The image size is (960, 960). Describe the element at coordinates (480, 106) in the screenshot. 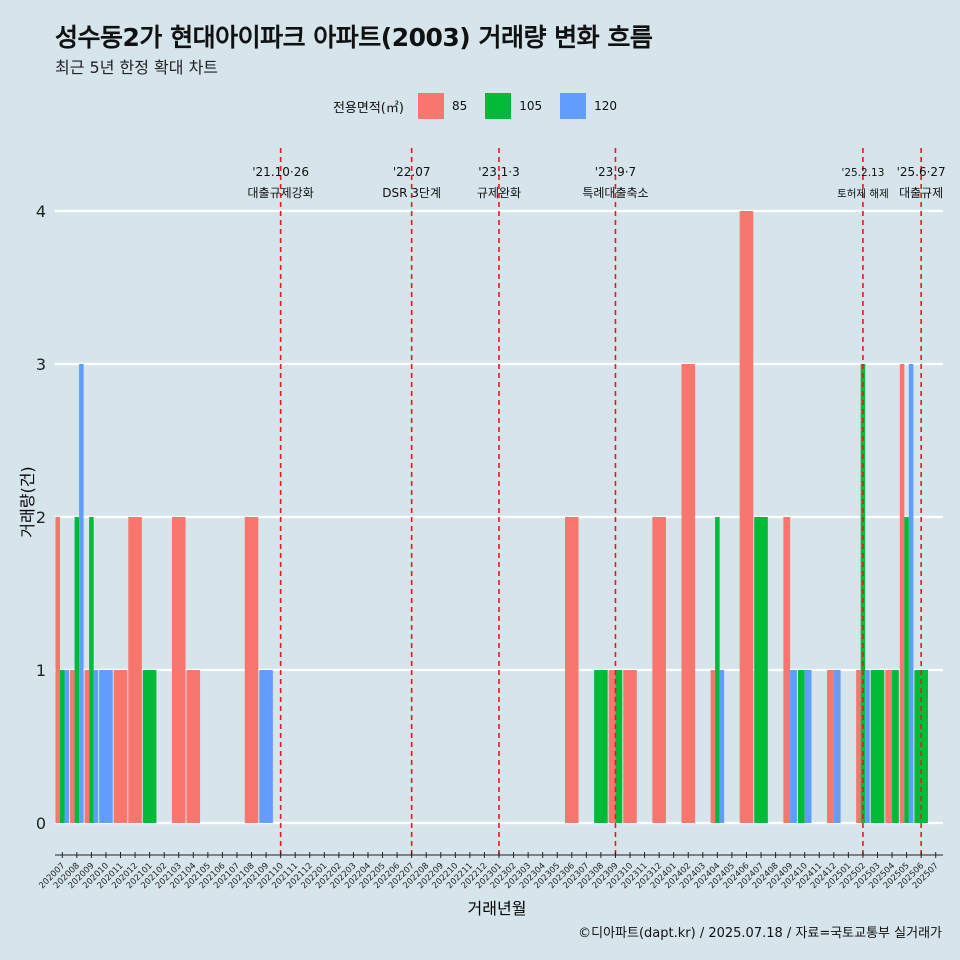

I see `legend: 전용면적(㎡) 85 105 120` at that location.